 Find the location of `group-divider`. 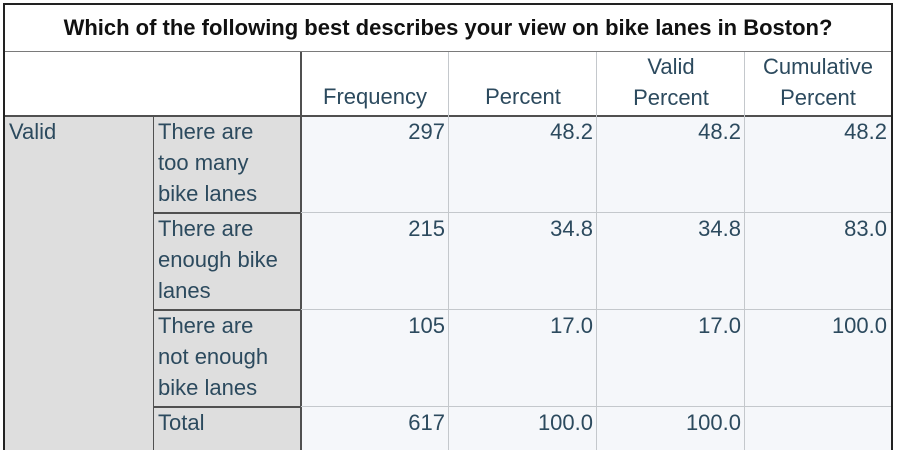

group-divider is located at coordinates (153, 283).